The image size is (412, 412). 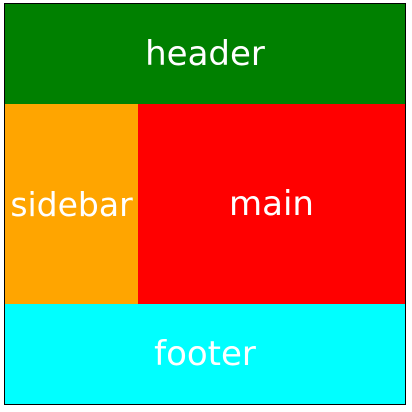 I want to click on sidebar-label: sidebar, so click(x=71, y=204).